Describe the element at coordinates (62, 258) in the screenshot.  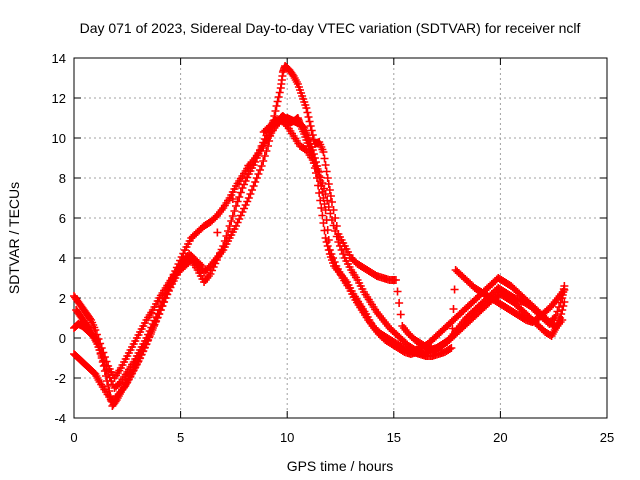
I see `y-tick-label: 4` at that location.